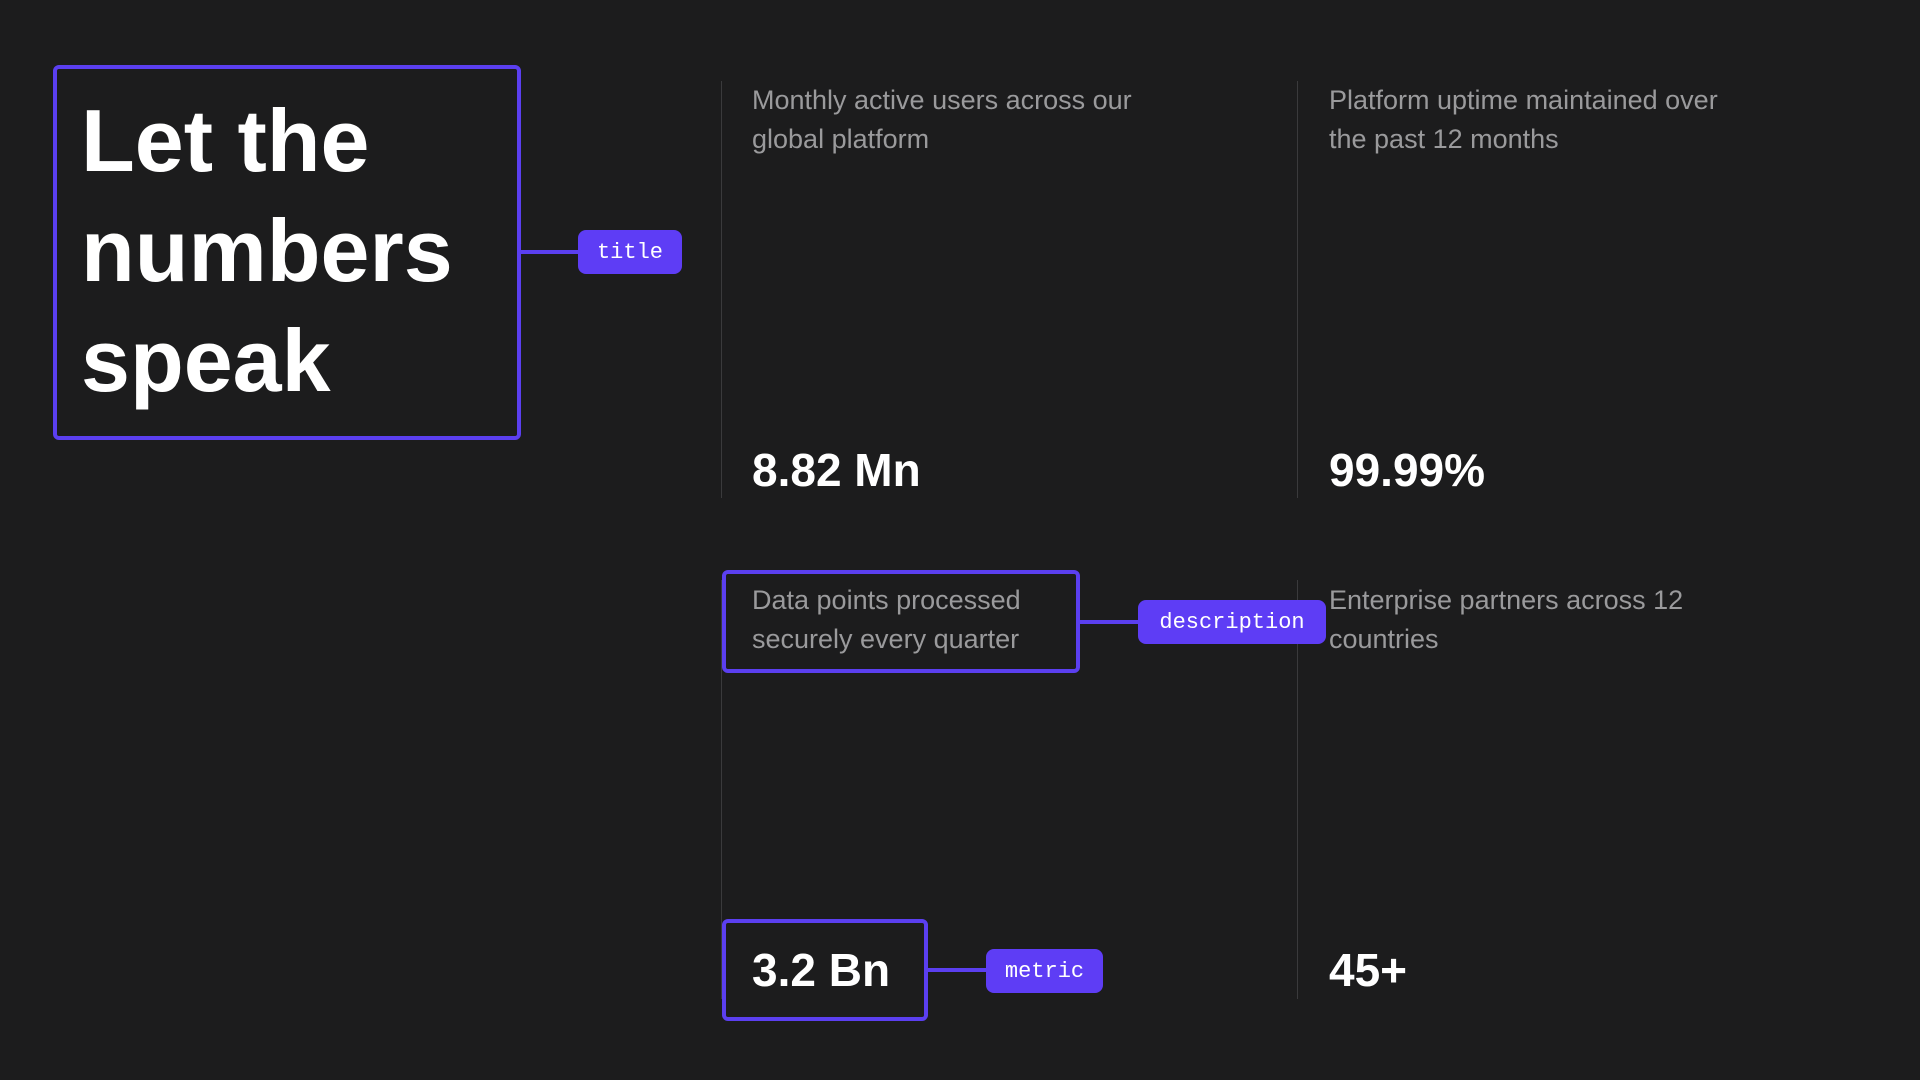  I want to click on description: Enterprise partners across 12 countries, so click(1506, 619).